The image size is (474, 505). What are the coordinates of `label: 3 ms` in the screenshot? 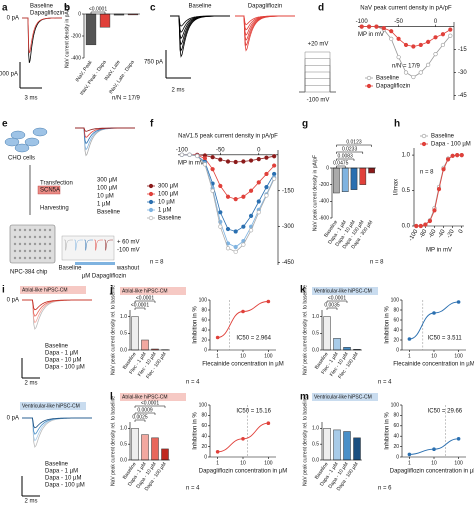 It's located at (30, 99).